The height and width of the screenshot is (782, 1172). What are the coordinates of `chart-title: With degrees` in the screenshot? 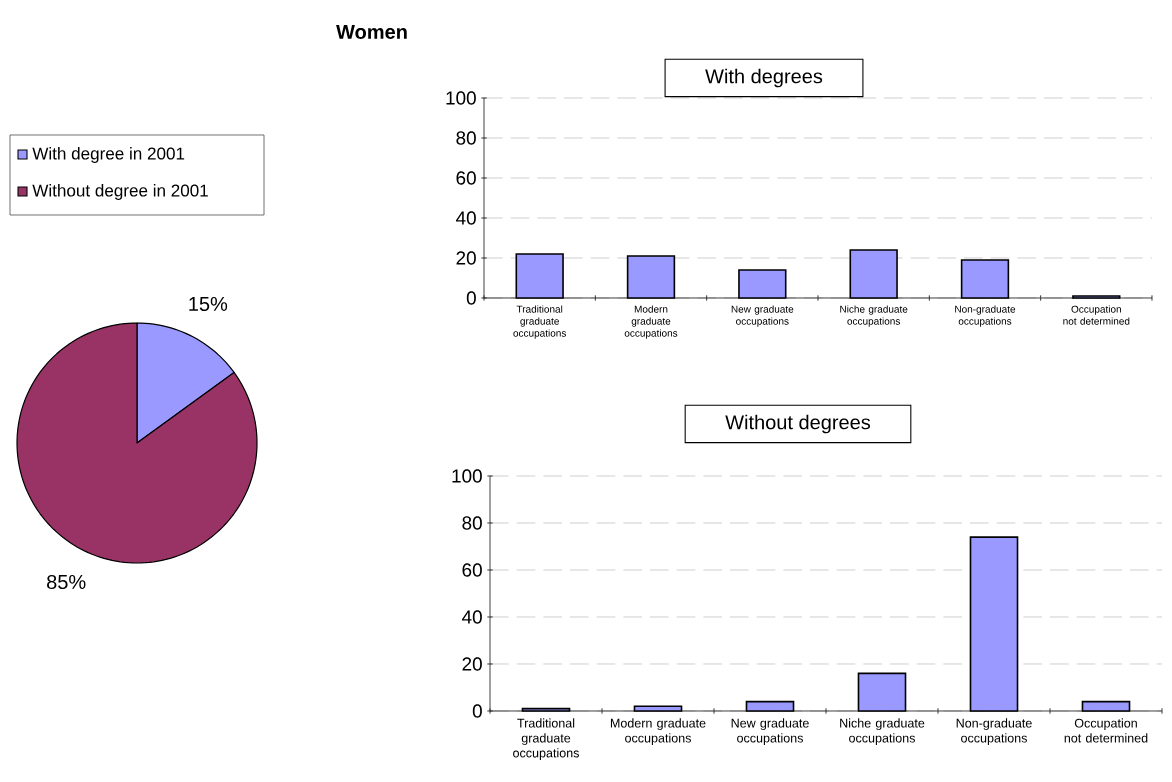 It's located at (764, 78).